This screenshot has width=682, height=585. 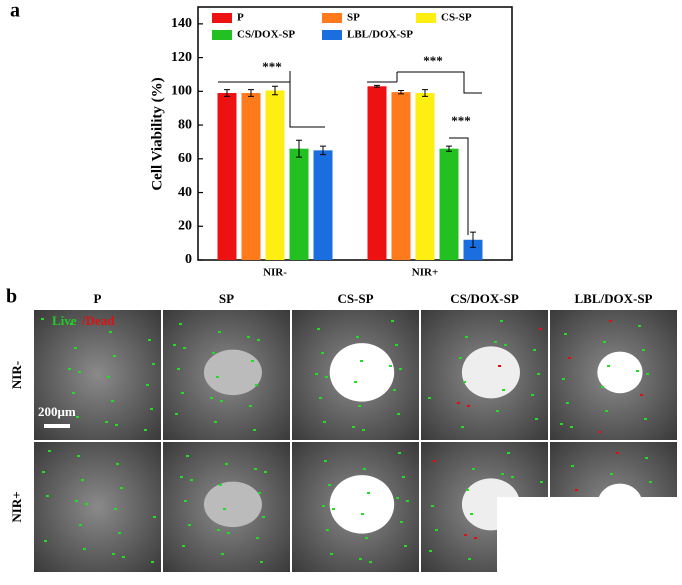 I want to click on panel-label: b, so click(x=11, y=297).